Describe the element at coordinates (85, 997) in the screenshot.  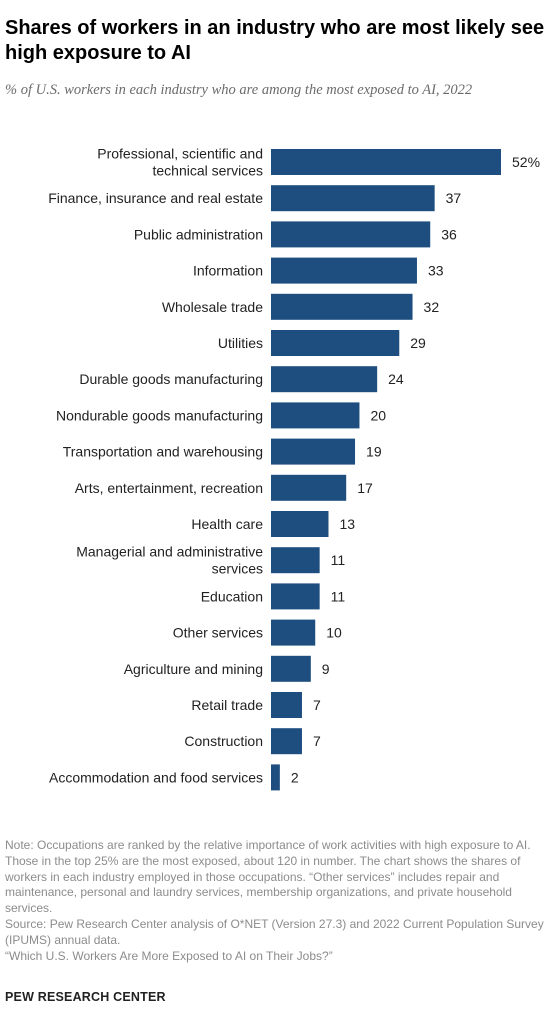
I see `brand-logo-text: PEW RESEARCH CENTER` at that location.